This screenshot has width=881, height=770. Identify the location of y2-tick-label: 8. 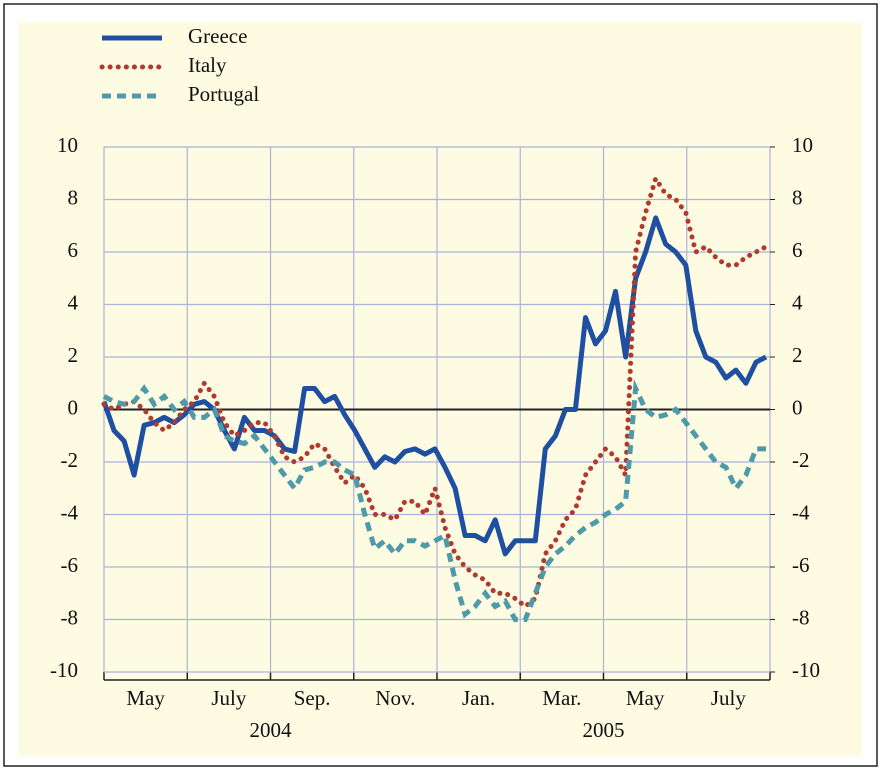
(797, 197).